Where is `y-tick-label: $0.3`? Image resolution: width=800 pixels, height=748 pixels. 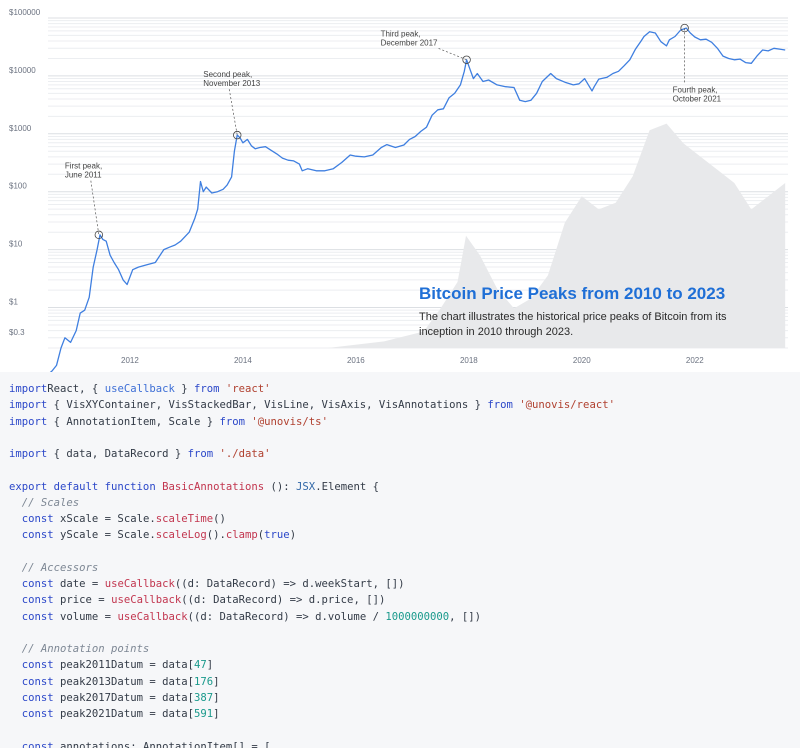 y-tick-label: $0.3 is located at coordinates (17, 332).